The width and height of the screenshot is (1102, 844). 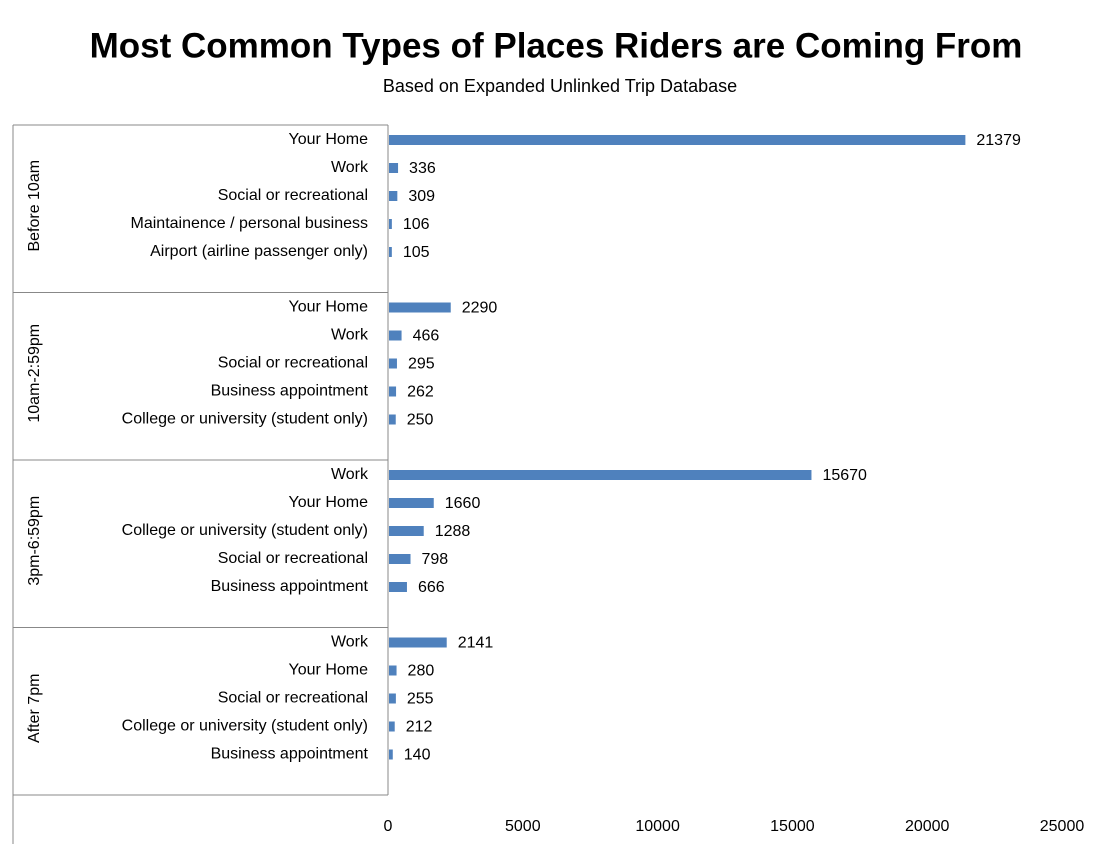 I want to click on data-label: 255, so click(x=420, y=699).